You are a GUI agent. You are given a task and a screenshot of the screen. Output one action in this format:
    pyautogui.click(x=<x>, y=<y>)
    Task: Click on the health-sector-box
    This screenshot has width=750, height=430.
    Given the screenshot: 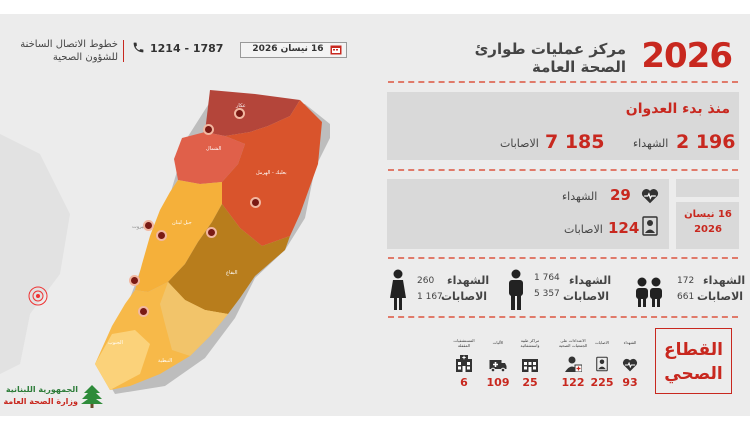 What is the action you would take?
    pyautogui.click(x=693, y=361)
    